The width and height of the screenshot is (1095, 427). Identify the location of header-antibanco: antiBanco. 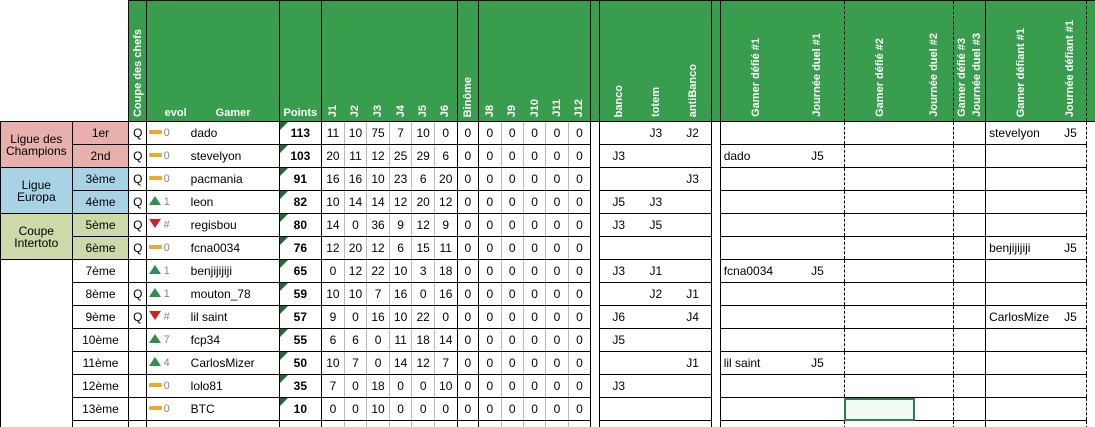
(693, 61).